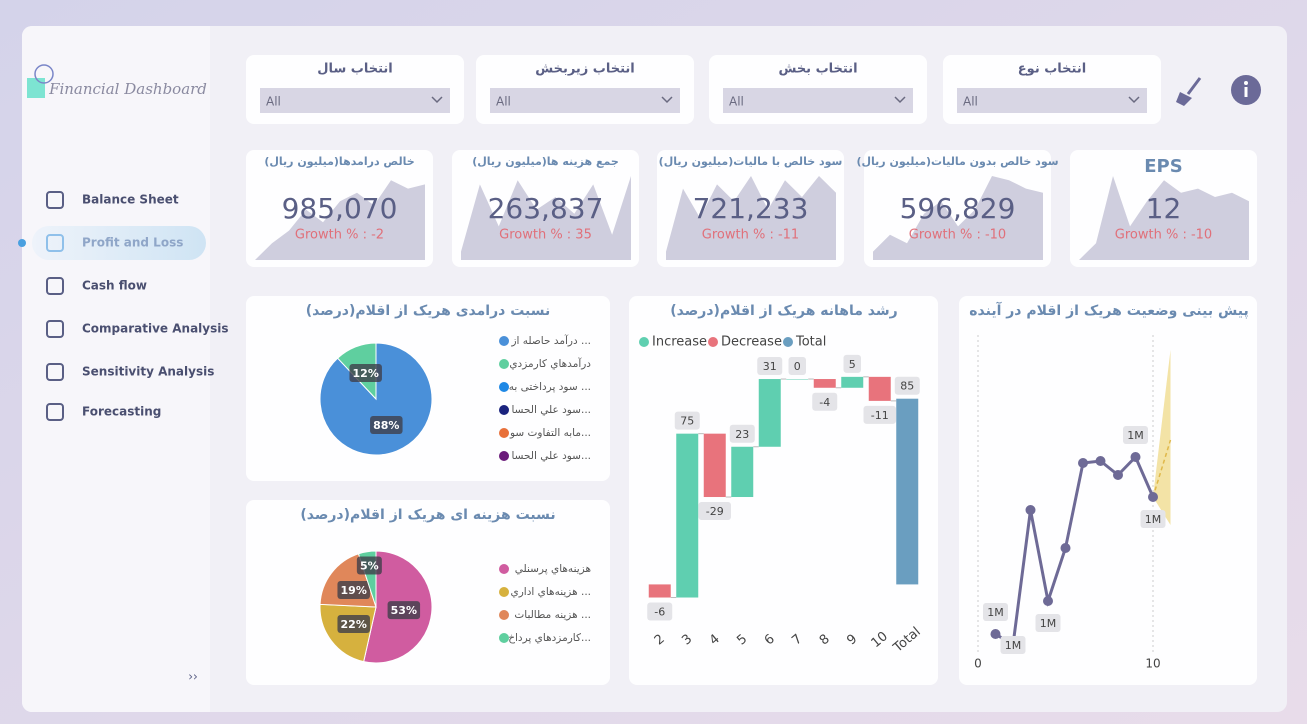 This screenshot has height=724, width=1307. Describe the element at coordinates (817, 69) in the screenshot. I see `filter-label: انتخاب بخش` at that location.